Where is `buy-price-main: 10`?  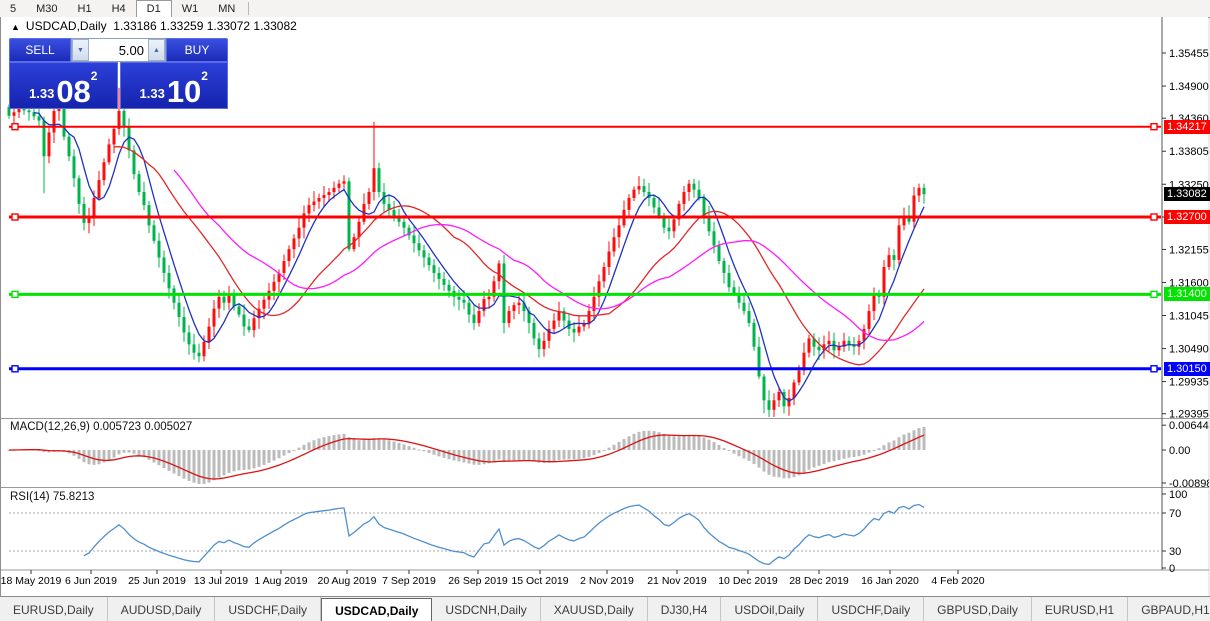 buy-price-main: 10 is located at coordinates (184, 91).